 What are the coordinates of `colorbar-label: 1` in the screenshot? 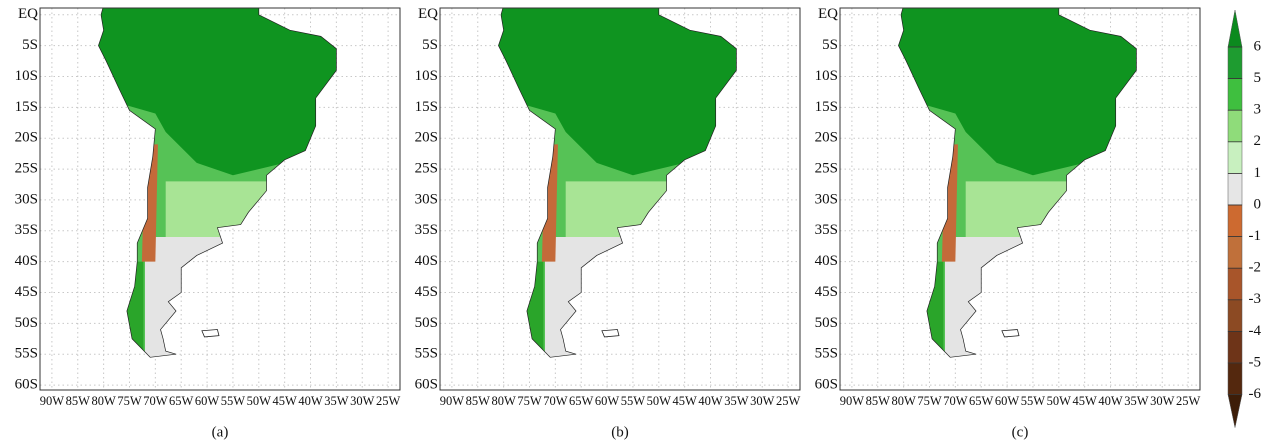 It's located at (1258, 173).